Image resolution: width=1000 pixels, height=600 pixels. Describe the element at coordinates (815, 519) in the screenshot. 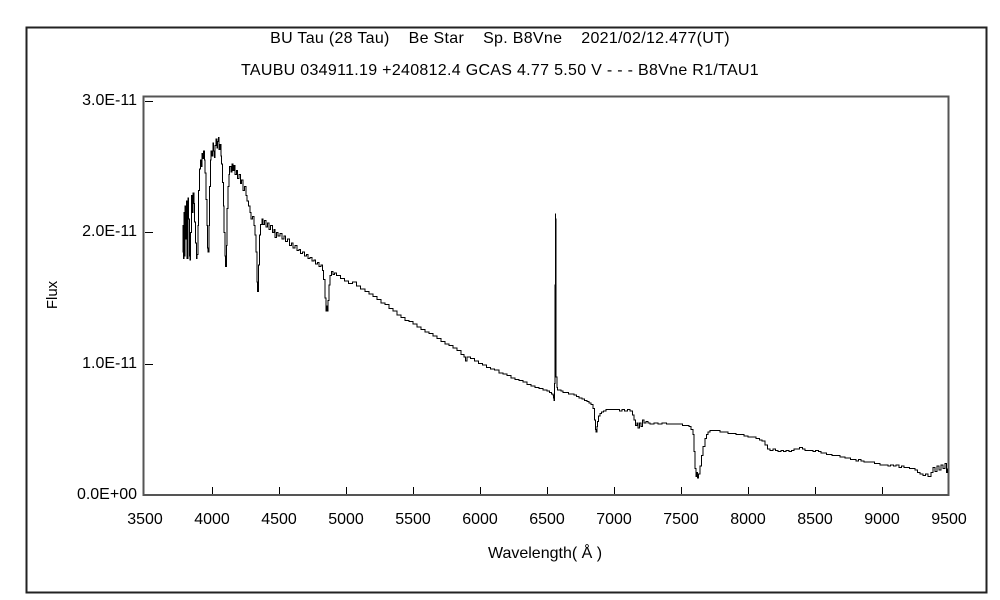

I see `x-tick-label: 8500` at that location.